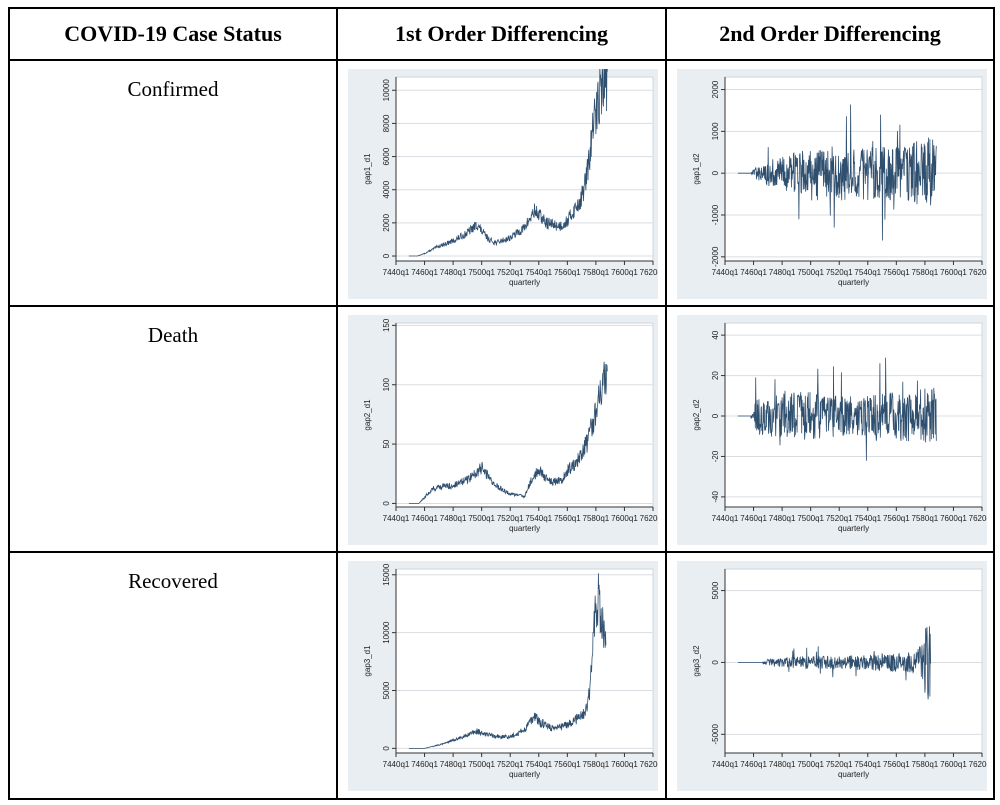  What do you see at coordinates (386, 189) in the screenshot?
I see `y-tick-label: 4000` at bounding box center [386, 189].